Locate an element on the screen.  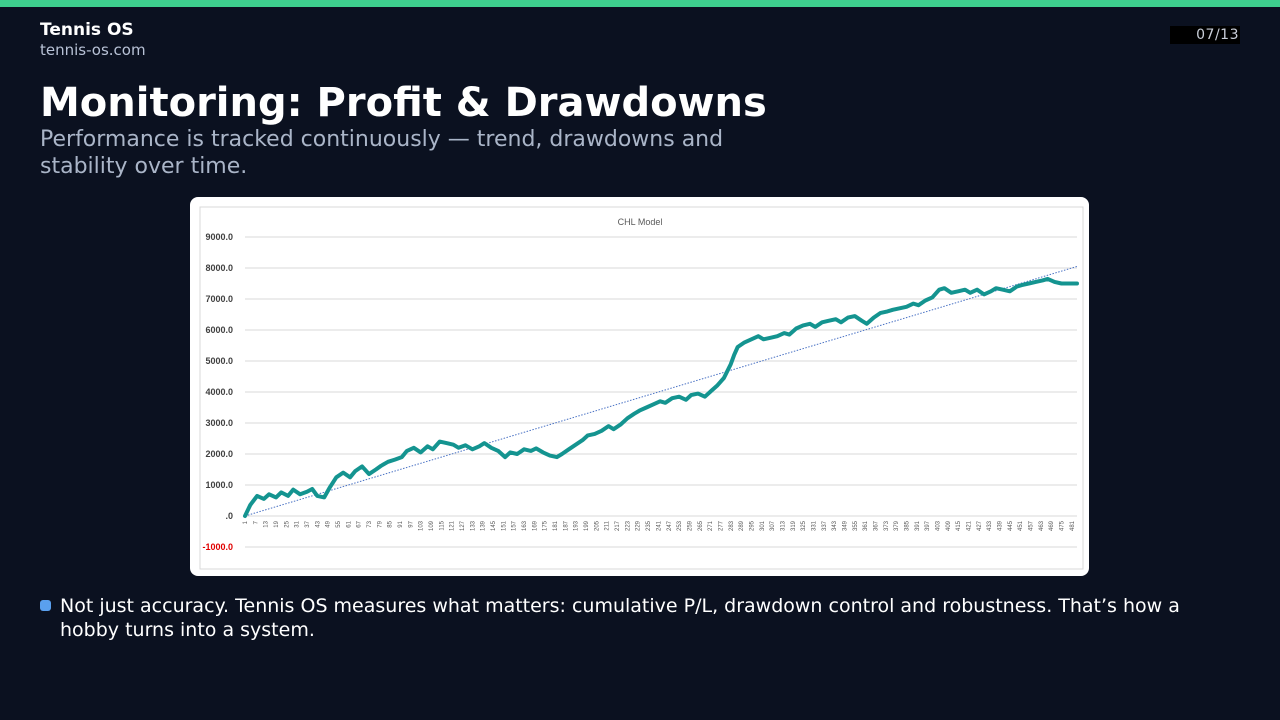
y-tick-label: 4000.0 is located at coordinates (219, 392).